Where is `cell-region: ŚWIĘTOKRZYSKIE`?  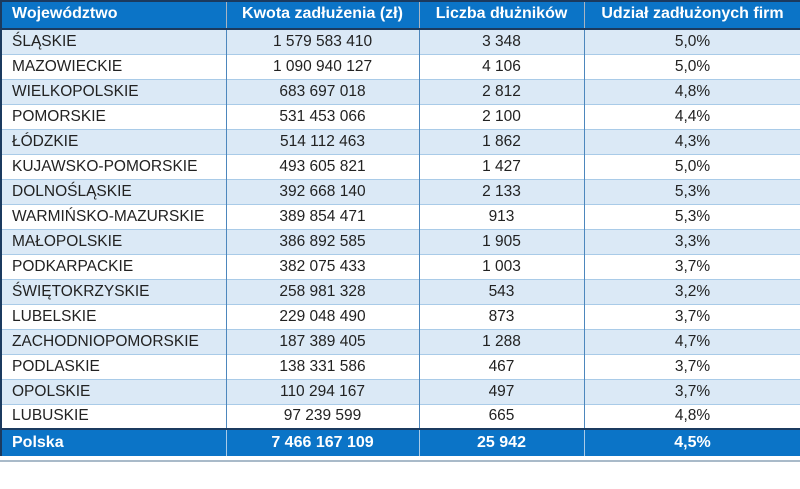 cell-region: ŚWIĘTOKRZYSKIE is located at coordinates (113, 291).